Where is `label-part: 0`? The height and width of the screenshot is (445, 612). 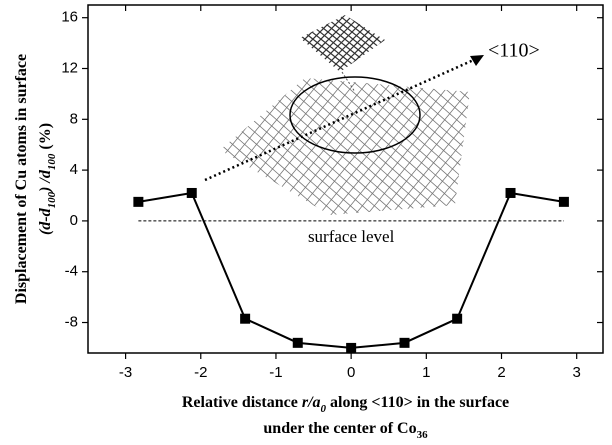 label-part: 0 is located at coordinates (324, 409).